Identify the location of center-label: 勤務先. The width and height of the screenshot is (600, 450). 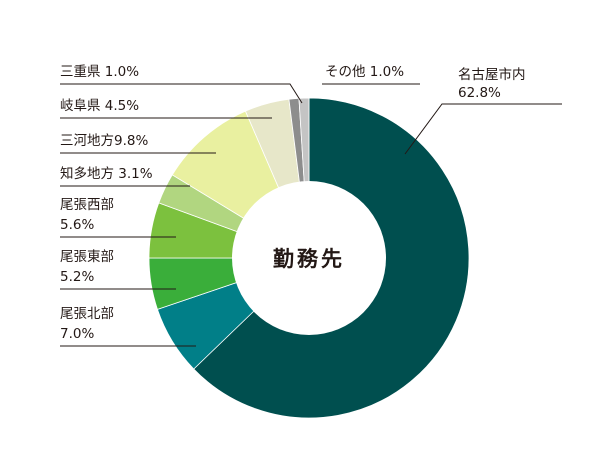
(309, 259).